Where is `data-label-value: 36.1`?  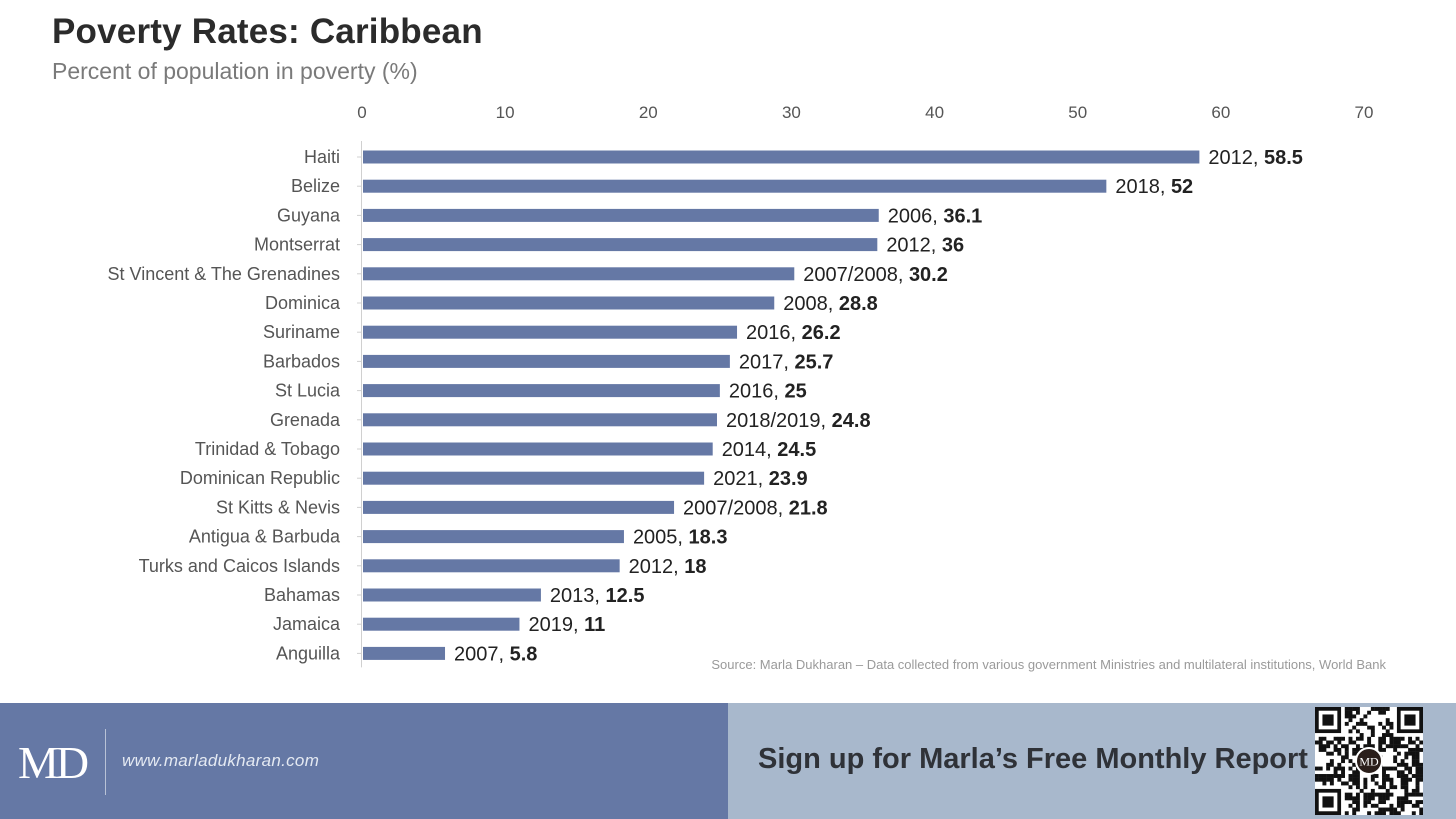
data-label-value: 36.1 is located at coordinates (962, 216).